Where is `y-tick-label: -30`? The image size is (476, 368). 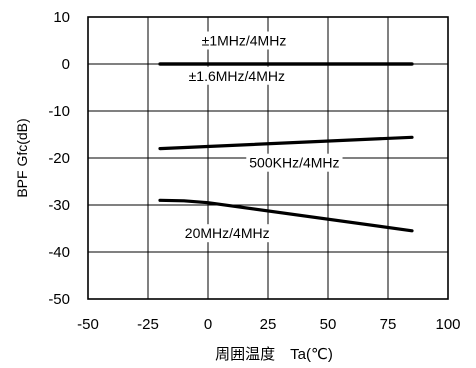 y-tick-label: -30 is located at coordinates (59, 205).